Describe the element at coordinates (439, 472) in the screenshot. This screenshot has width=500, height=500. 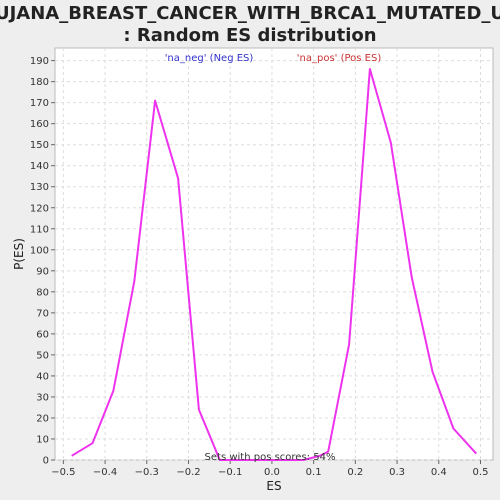
I see `x-tick-label: 0.4` at that location.